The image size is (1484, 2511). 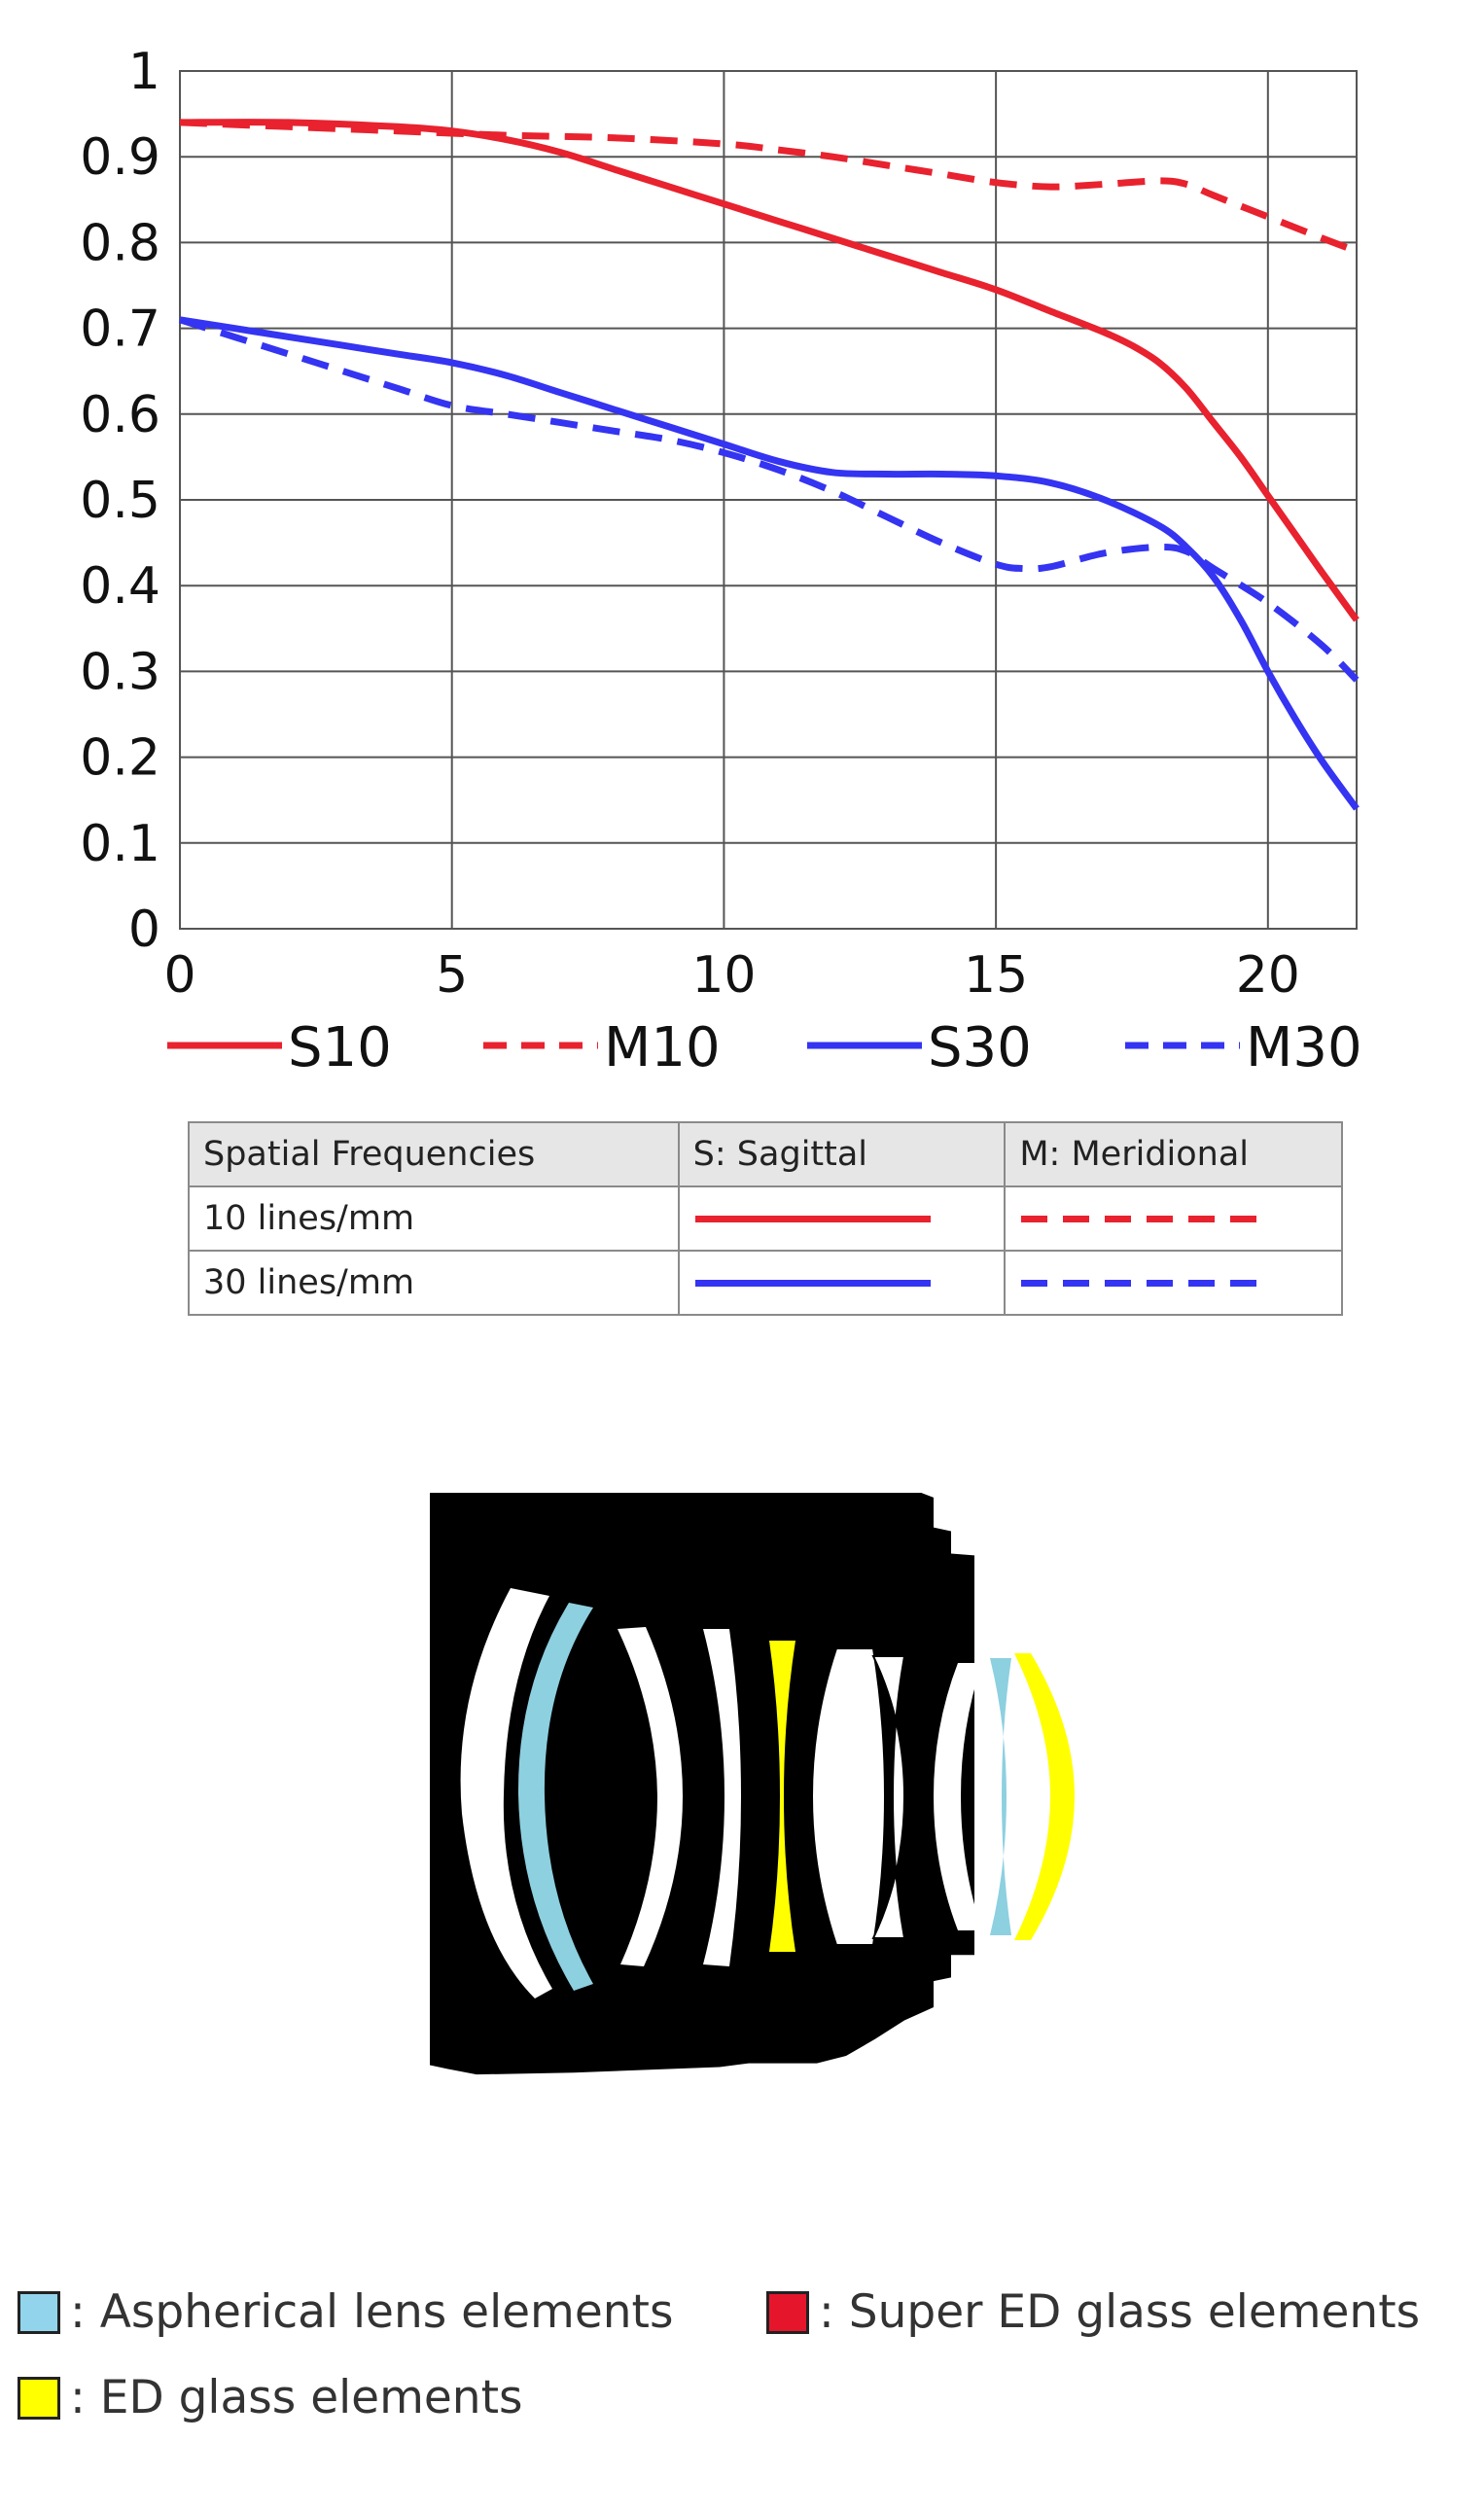 I want to click on y-tick-label: 0.1, so click(x=120, y=844).